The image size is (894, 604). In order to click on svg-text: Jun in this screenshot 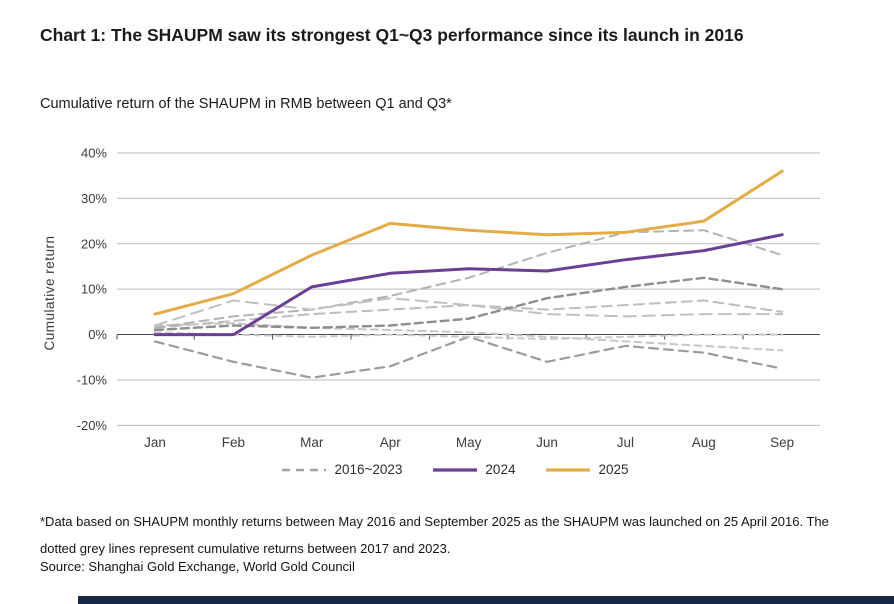, I will do `click(547, 442)`.